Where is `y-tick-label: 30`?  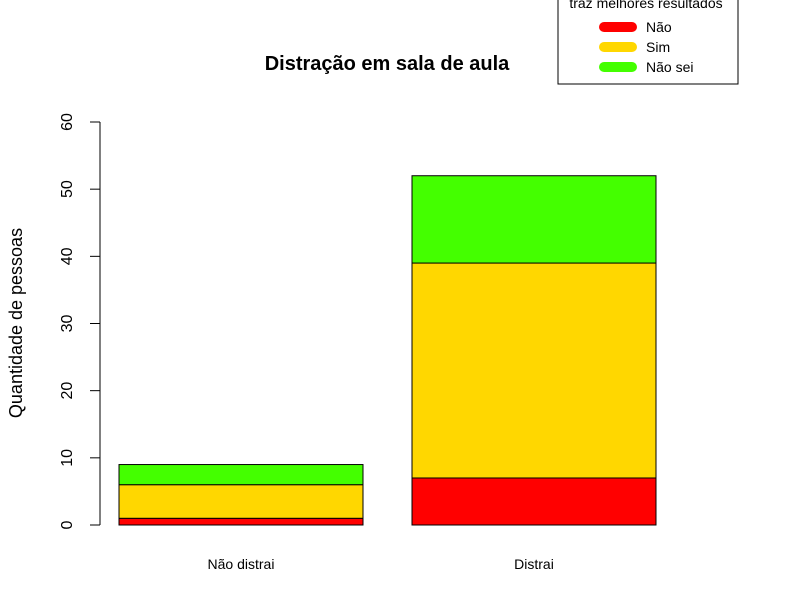 y-tick-label: 30 is located at coordinates (67, 324).